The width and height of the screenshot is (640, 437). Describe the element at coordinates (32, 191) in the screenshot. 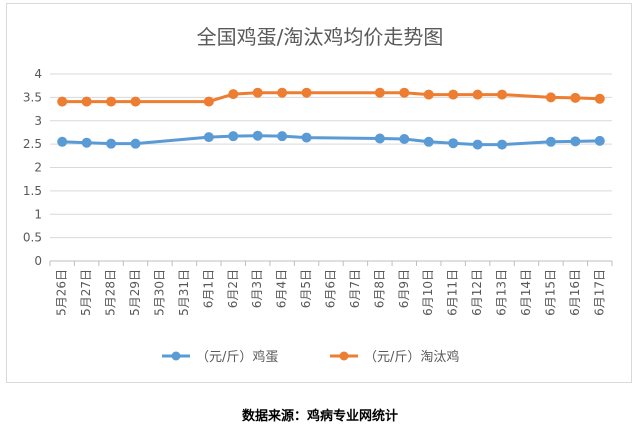

I see `y-tick-label: 1.5` at that location.